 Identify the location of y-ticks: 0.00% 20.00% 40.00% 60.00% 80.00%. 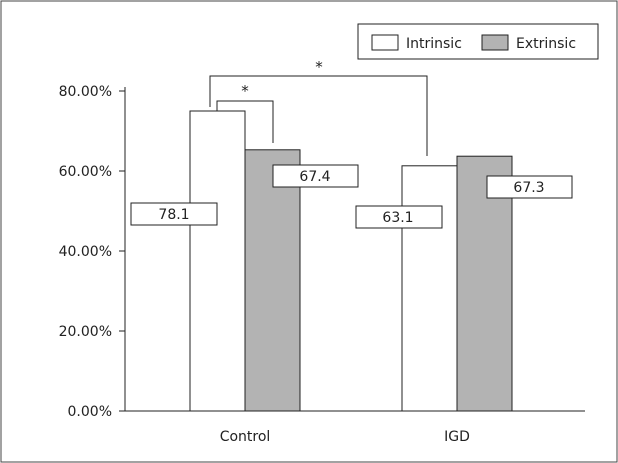
(92, 252).